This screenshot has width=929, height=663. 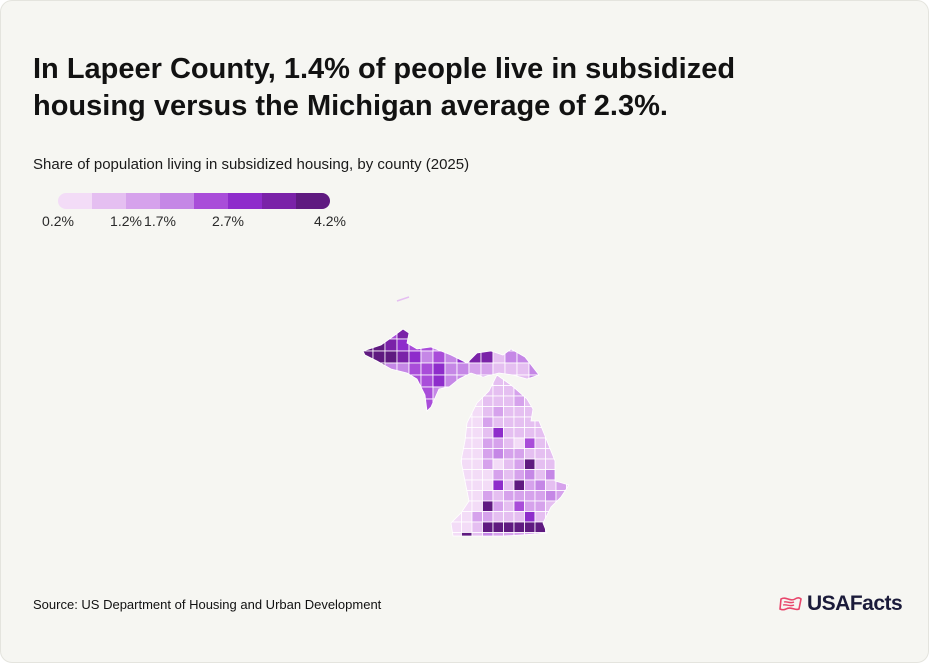 What do you see at coordinates (330, 221) in the screenshot?
I see `legend-label: 4.2%` at bounding box center [330, 221].